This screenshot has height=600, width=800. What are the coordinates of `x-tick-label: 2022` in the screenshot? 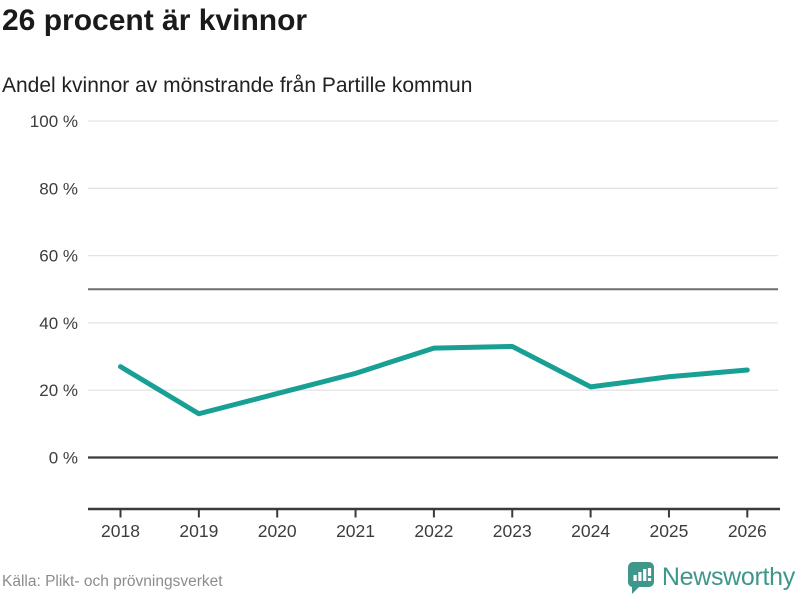 It's located at (433, 531).